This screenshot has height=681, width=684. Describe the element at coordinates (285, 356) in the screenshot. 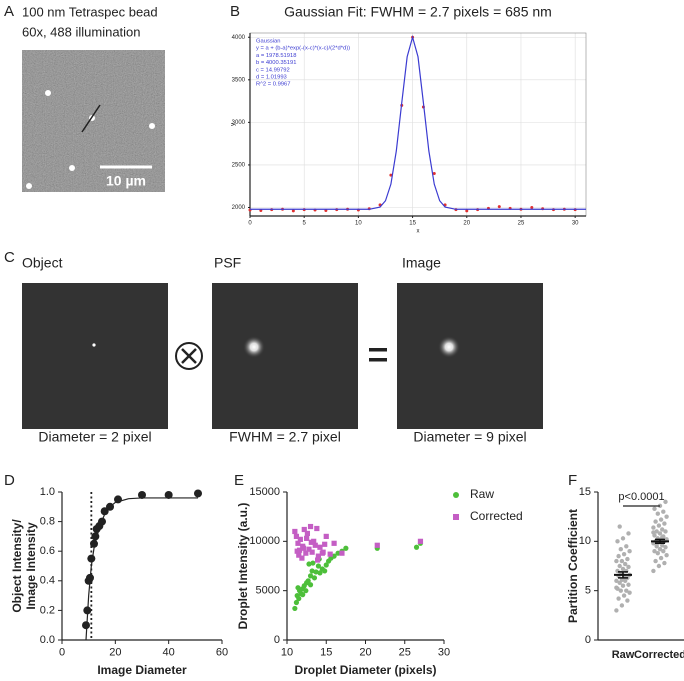

I see `psf-image` at that location.